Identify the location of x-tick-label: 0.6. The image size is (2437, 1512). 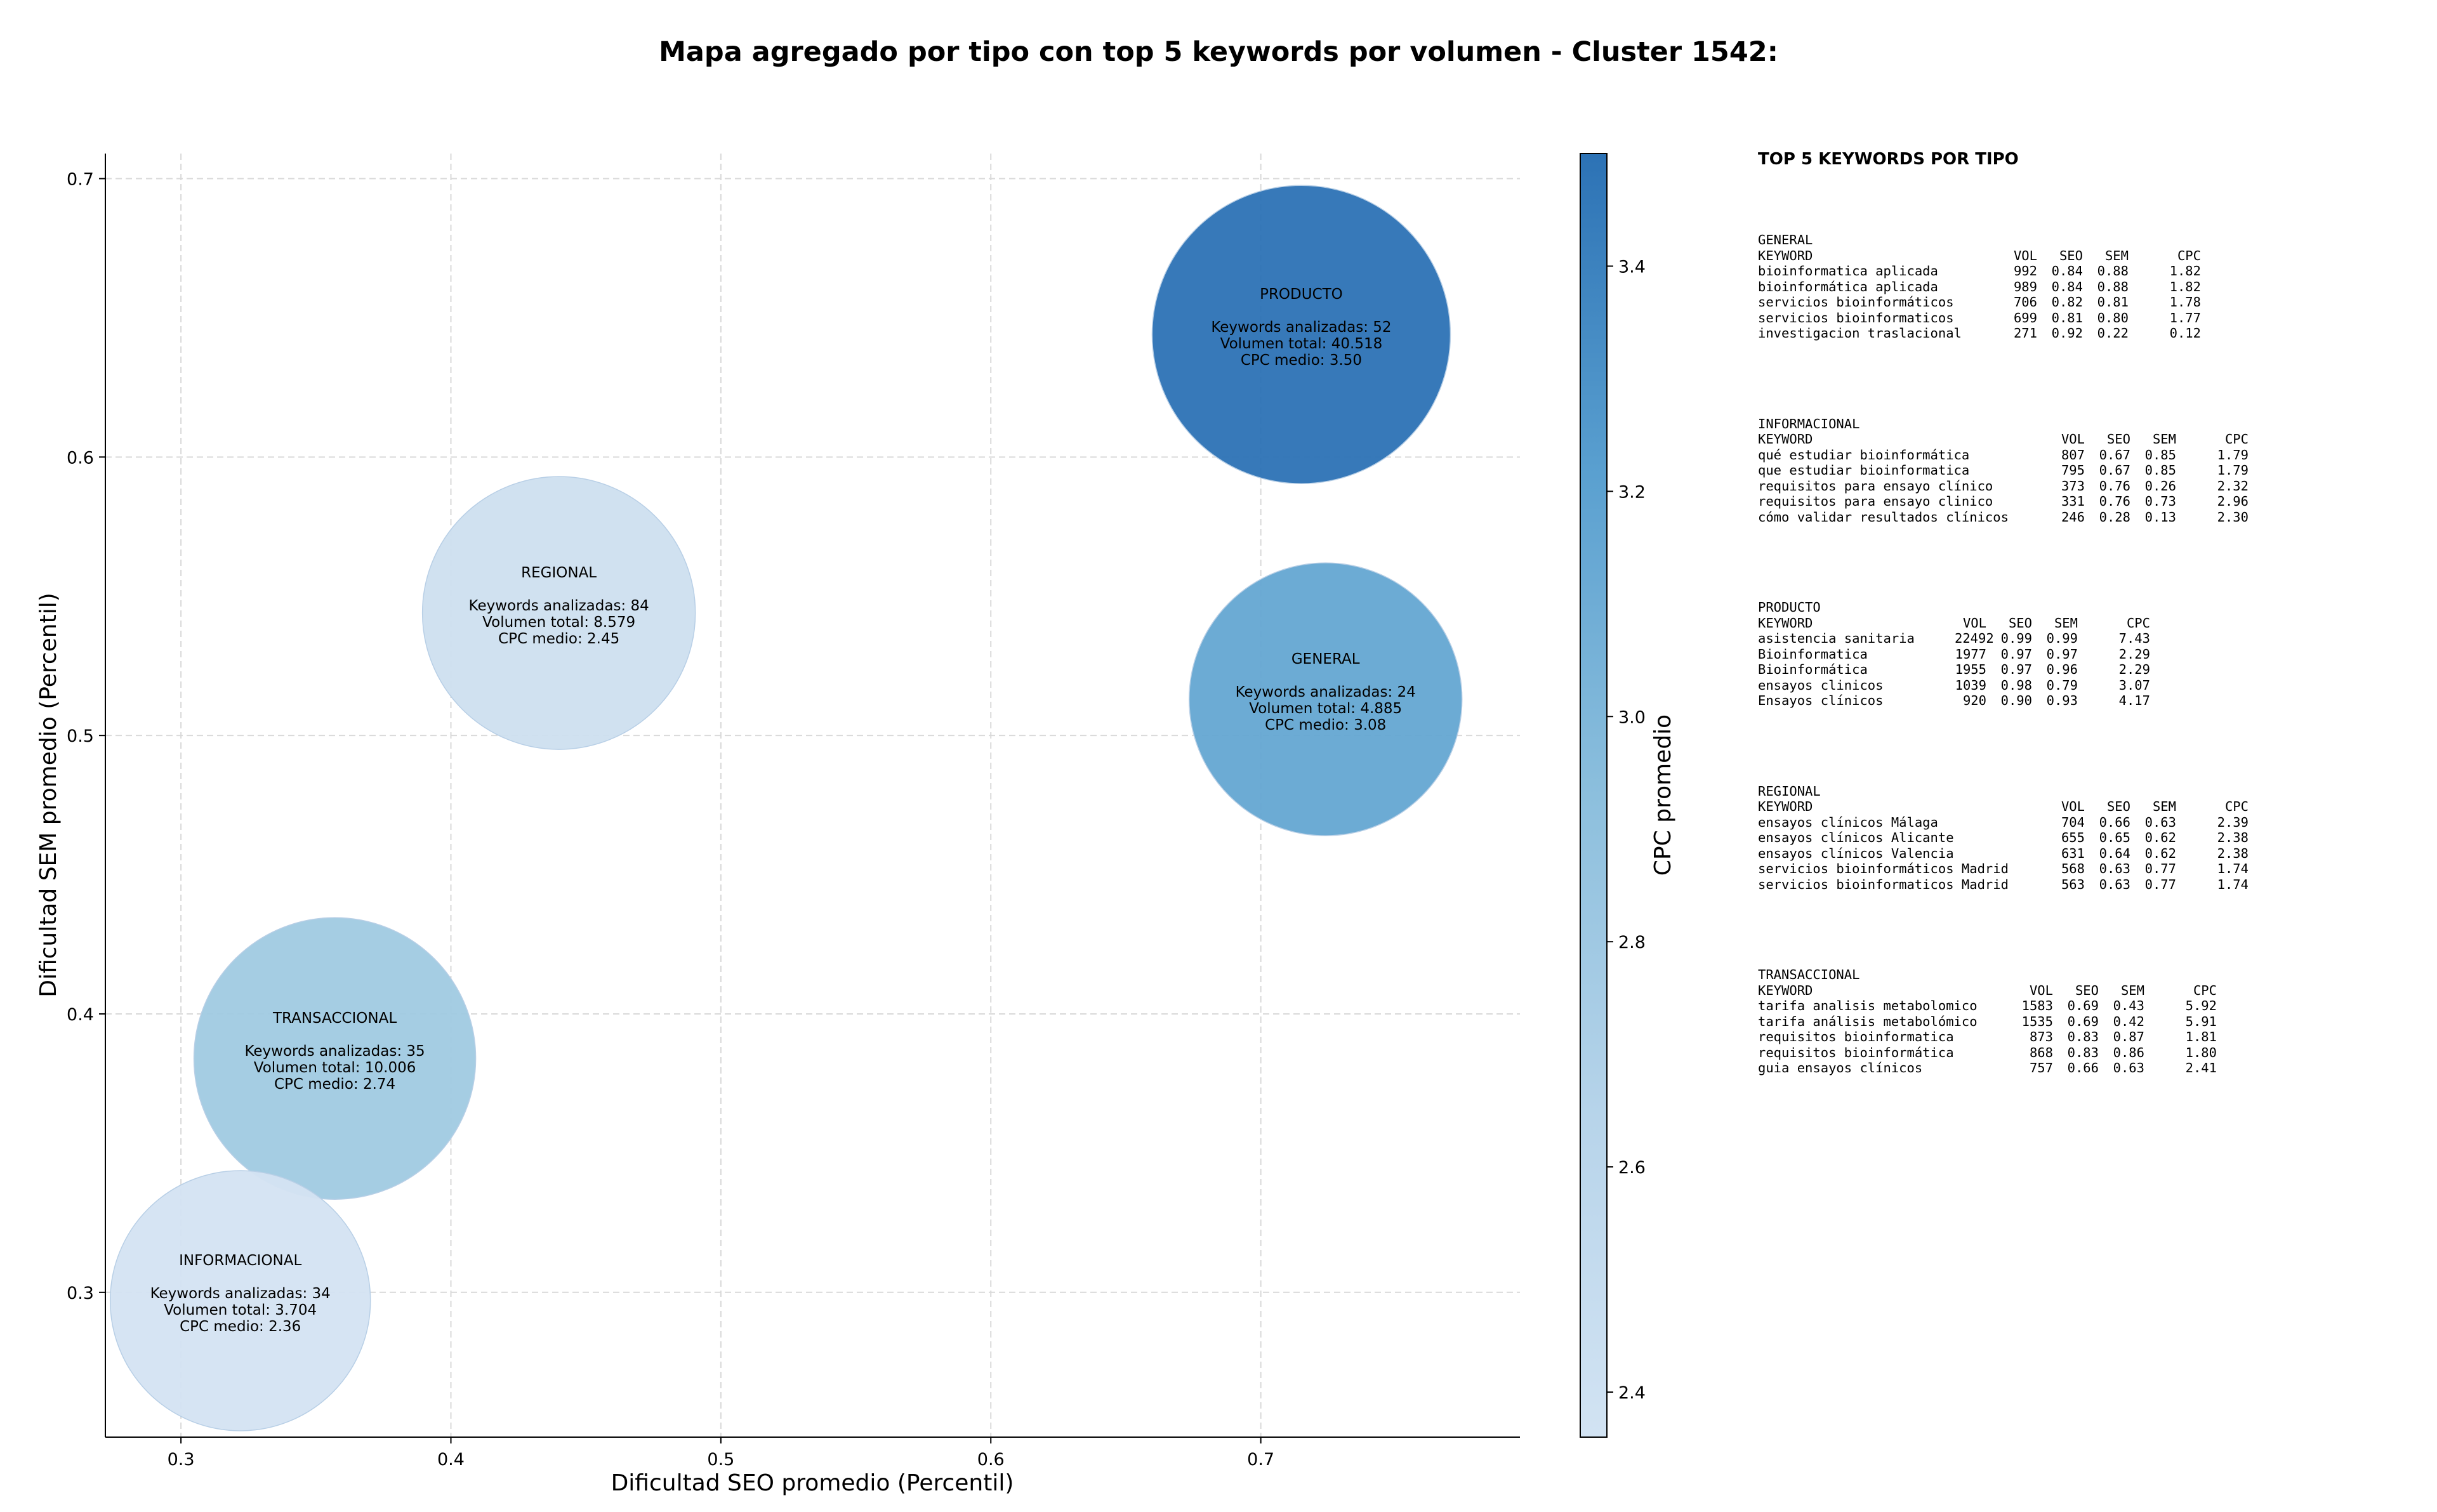
(991, 1460).